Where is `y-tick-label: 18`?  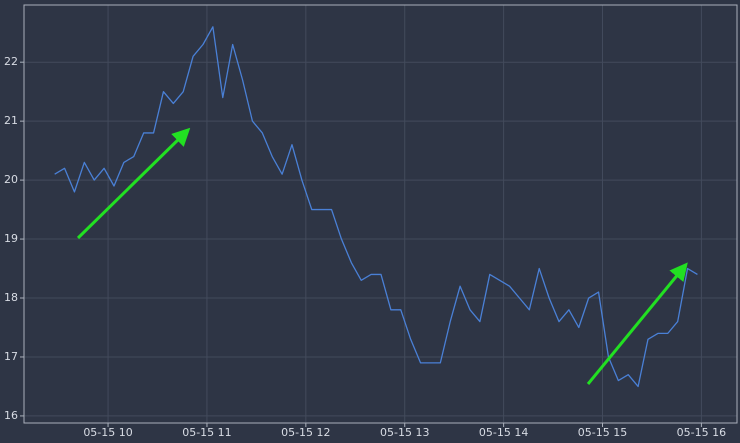 y-tick-label: 18 is located at coordinates (11, 297).